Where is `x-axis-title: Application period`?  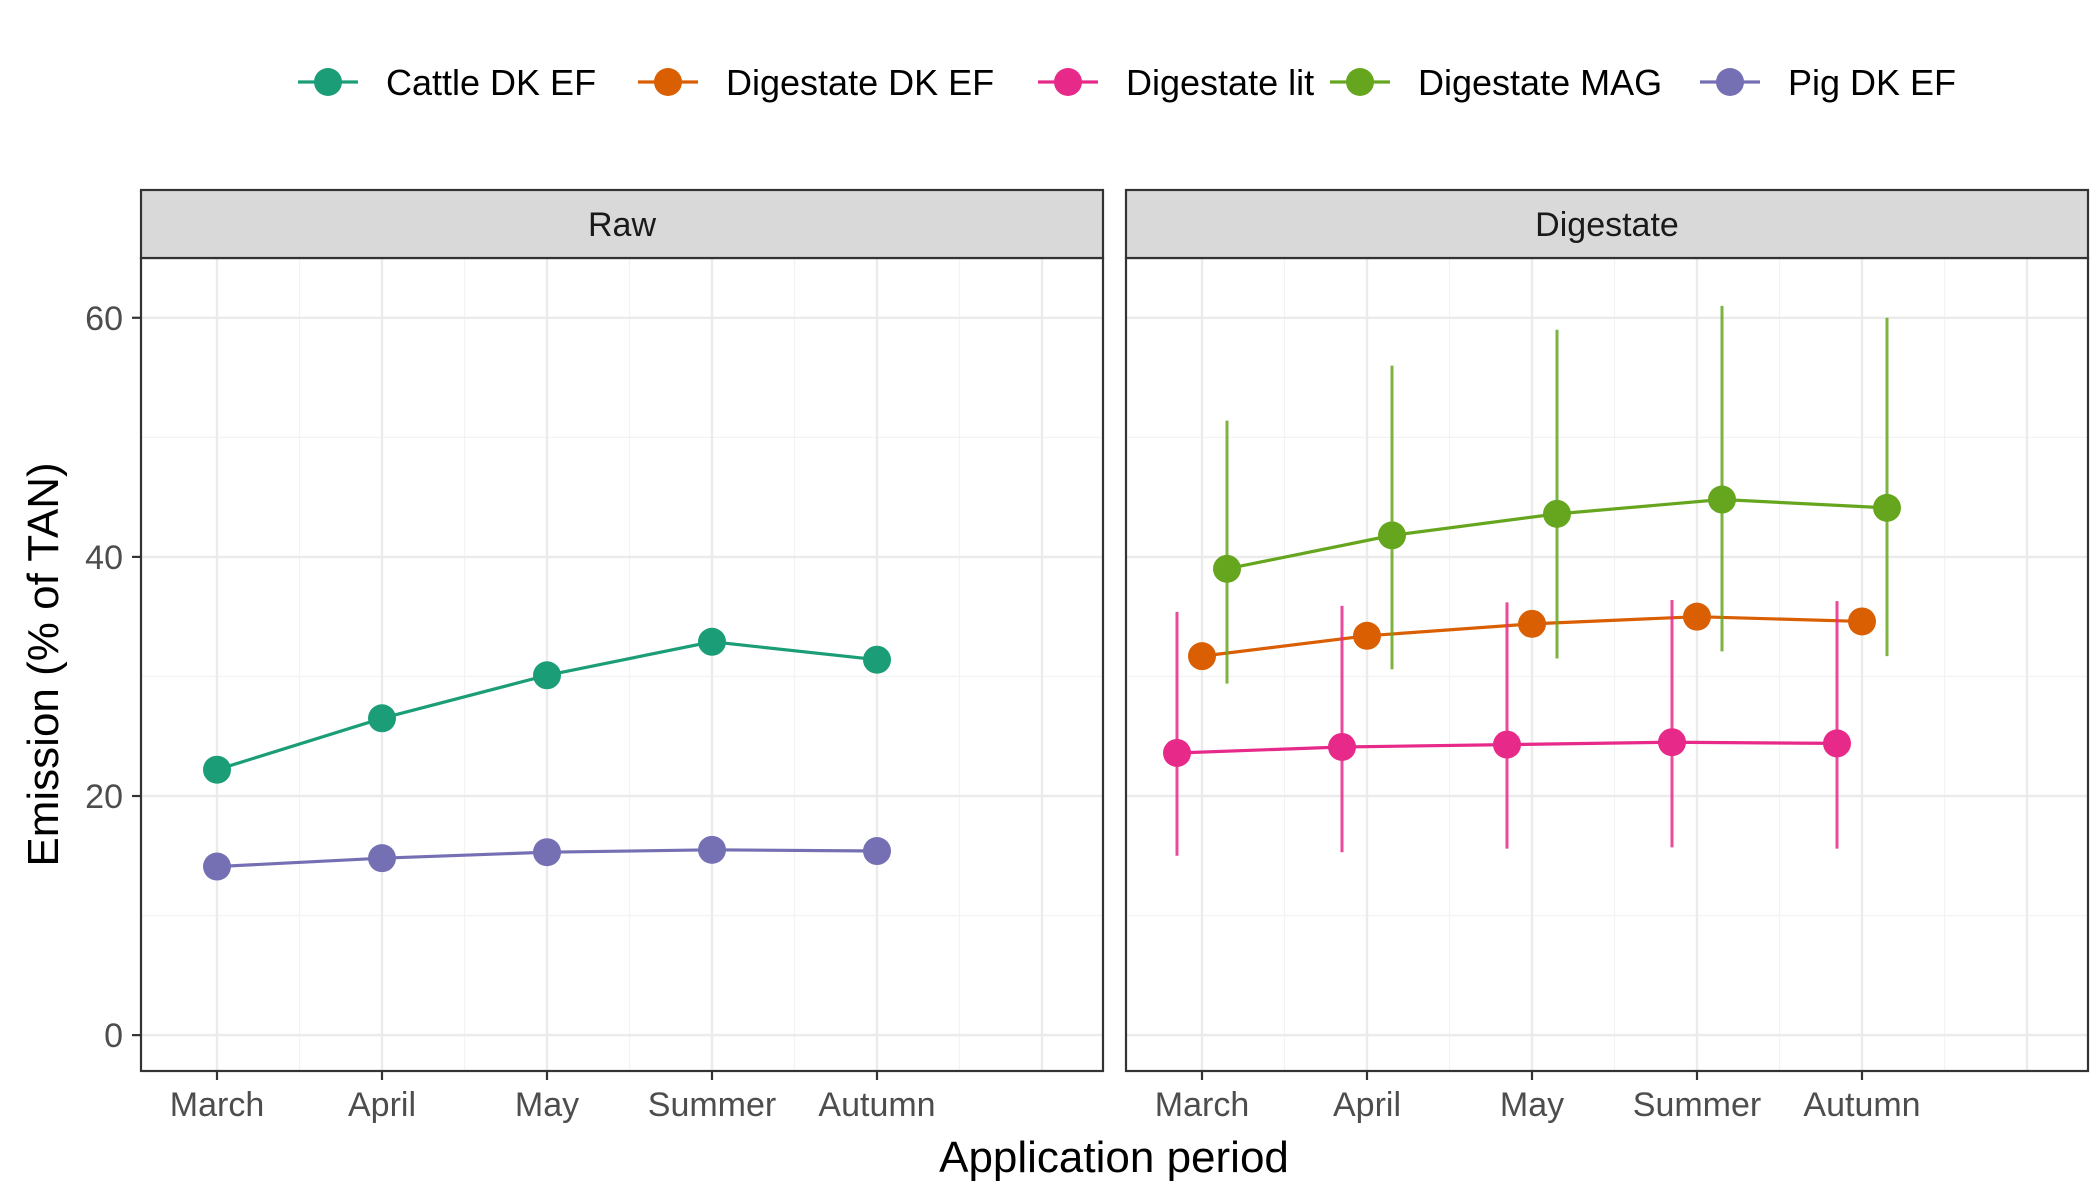
x-axis-title: Application period is located at coordinates (1114, 1157).